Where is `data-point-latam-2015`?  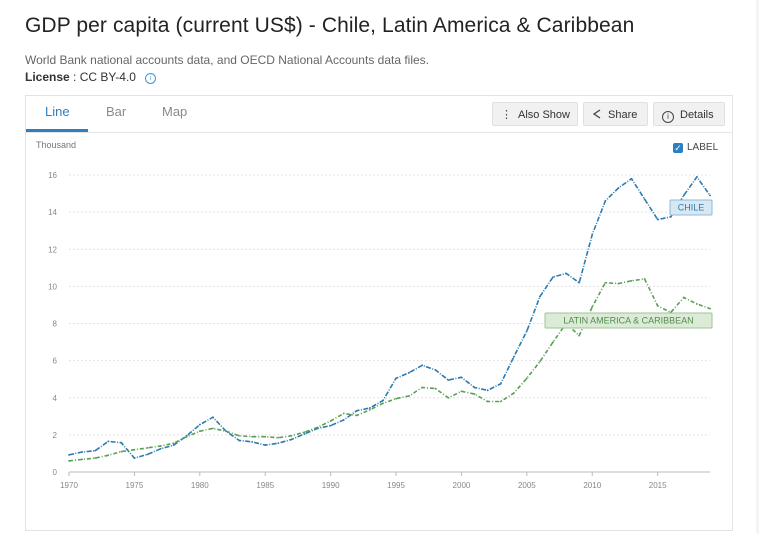 data-point-latam-2015 is located at coordinates (657, 305).